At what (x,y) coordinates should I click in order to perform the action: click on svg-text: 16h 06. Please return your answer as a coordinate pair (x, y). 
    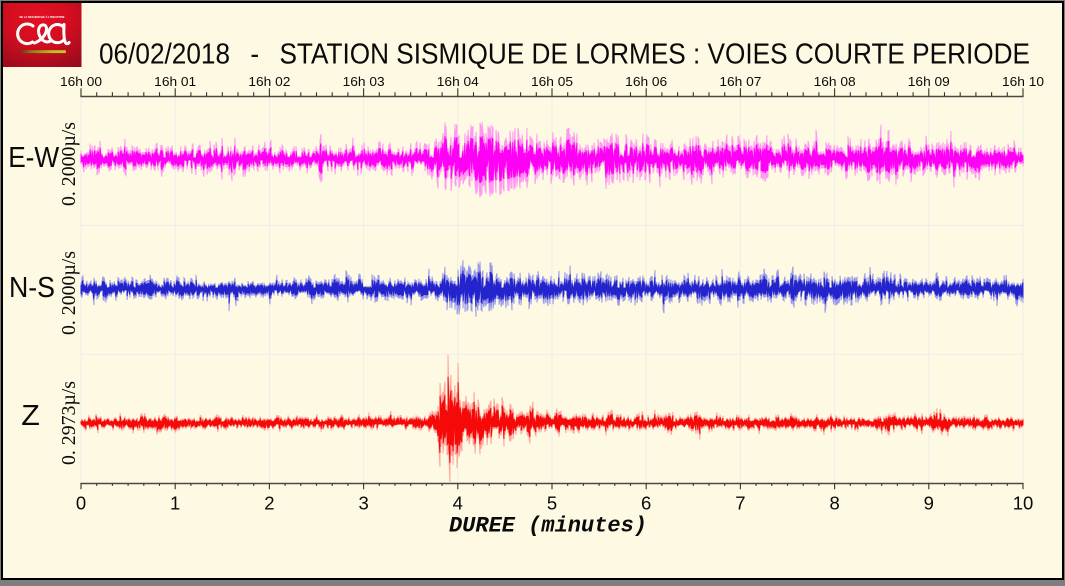
    Looking at the image, I should click on (646, 81).